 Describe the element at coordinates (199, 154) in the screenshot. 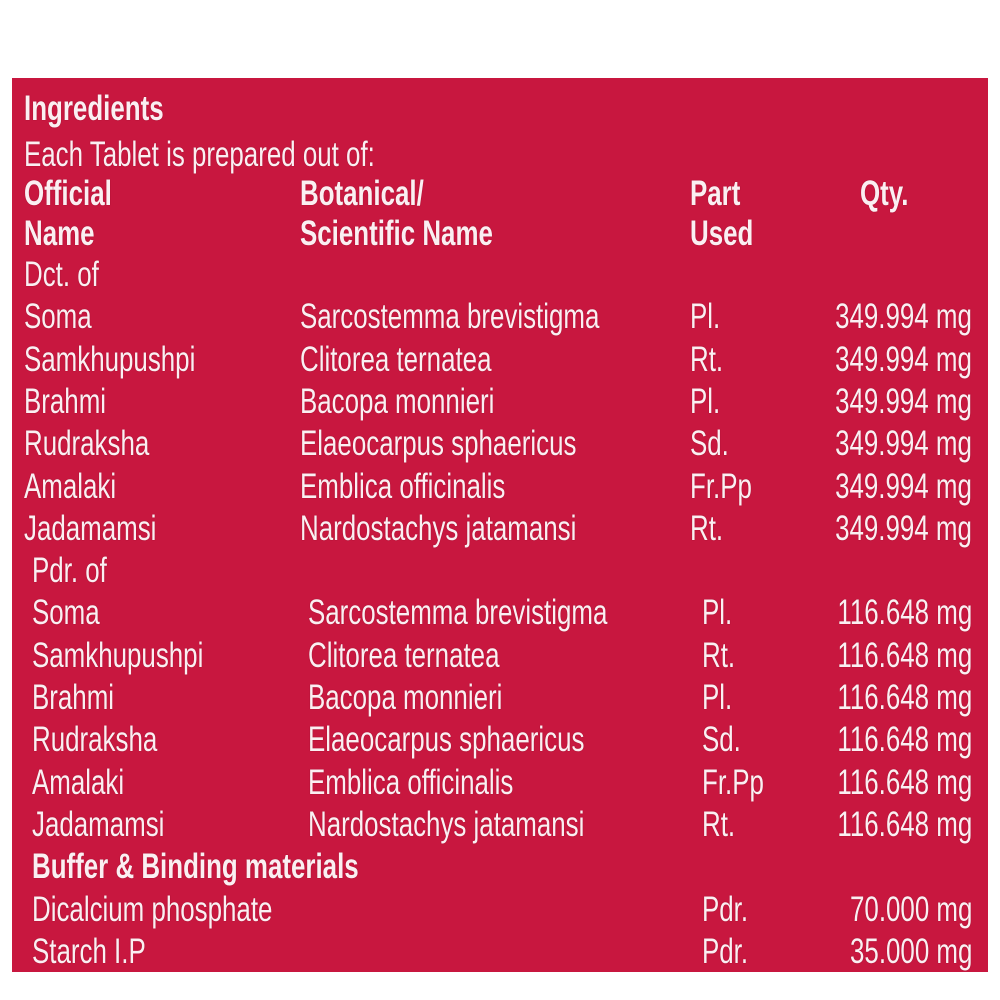

I see `subtitle: Each Tablet is prepared out of:` at that location.